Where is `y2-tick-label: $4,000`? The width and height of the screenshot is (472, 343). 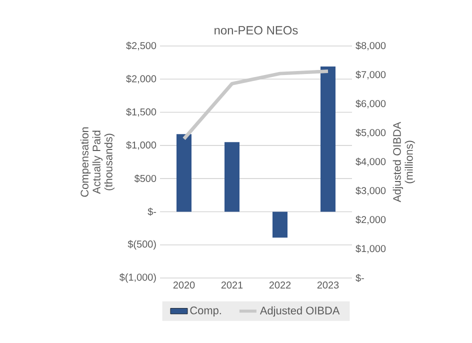
y2-tick-label: $4,000 is located at coordinates (371, 162).